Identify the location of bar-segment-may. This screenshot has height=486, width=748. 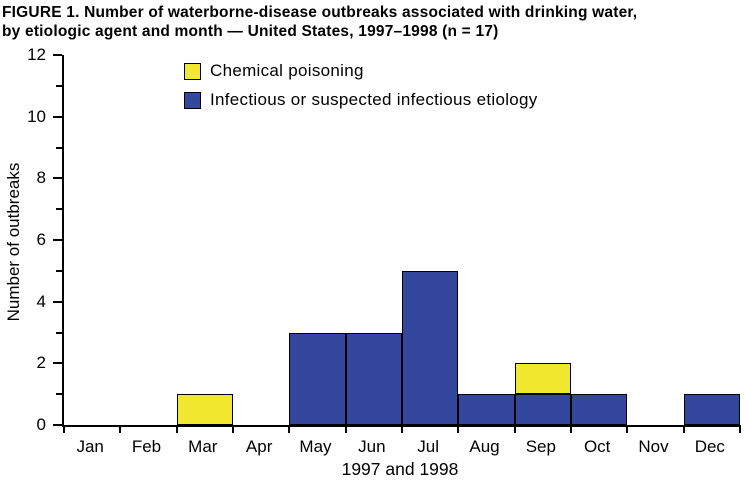
(317, 378).